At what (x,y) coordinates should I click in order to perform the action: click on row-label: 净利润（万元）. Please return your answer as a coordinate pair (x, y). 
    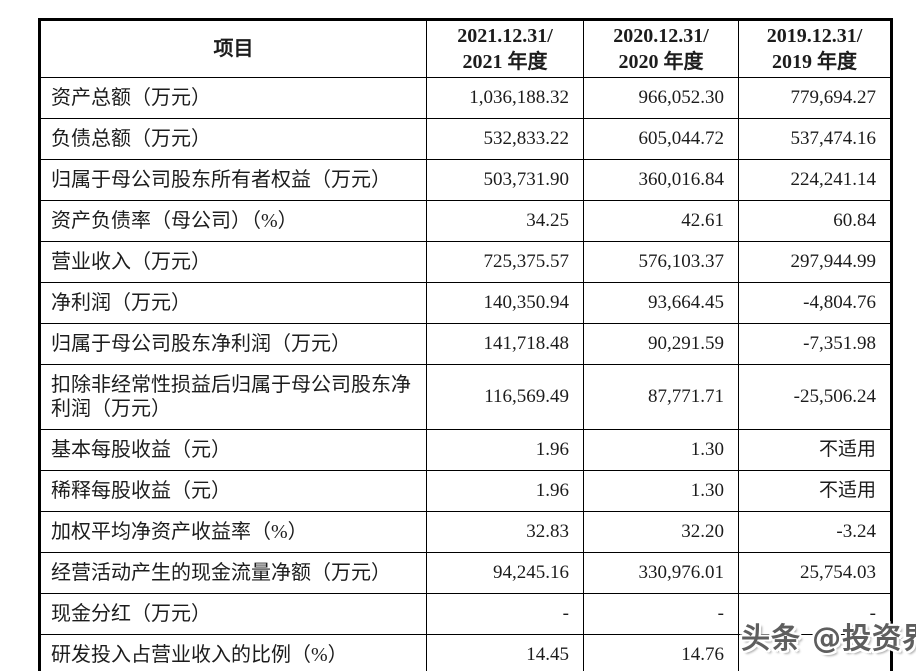
    Looking at the image, I should click on (233, 303).